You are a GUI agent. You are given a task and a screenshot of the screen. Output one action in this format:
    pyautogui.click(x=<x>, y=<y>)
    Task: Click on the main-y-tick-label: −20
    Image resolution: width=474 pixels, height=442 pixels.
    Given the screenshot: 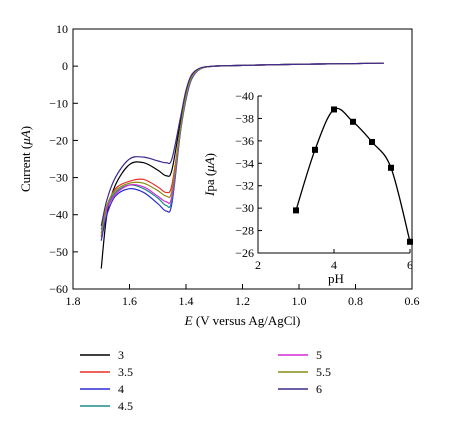 What is the action you would take?
    pyautogui.click(x=58, y=140)
    